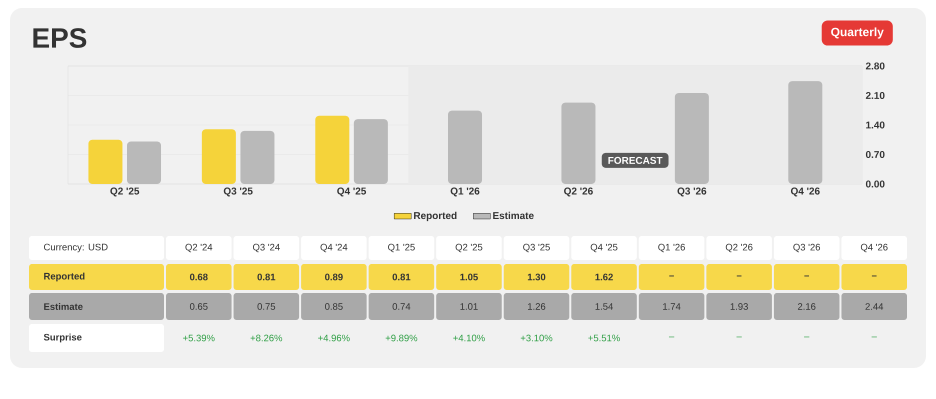 The height and width of the screenshot is (399, 936). What do you see at coordinates (125, 192) in the screenshot?
I see `x-tick-label: Q2 '25` at bounding box center [125, 192].